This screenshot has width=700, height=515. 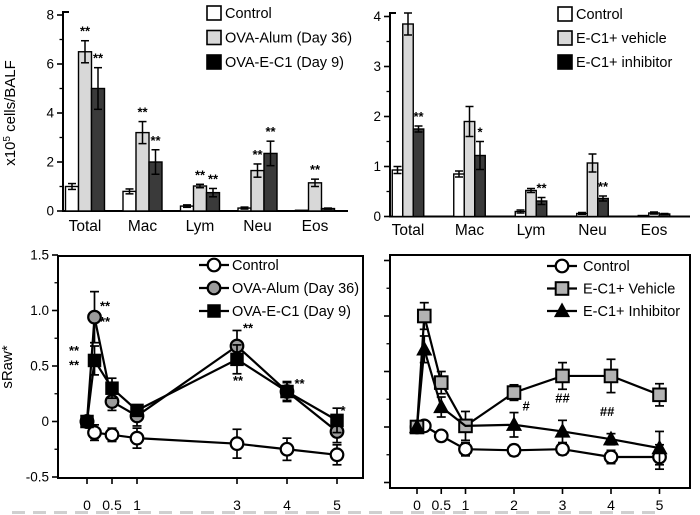 What do you see at coordinates (37, 477) in the screenshot?
I see `y-tick-label: -0.5` at bounding box center [37, 477].